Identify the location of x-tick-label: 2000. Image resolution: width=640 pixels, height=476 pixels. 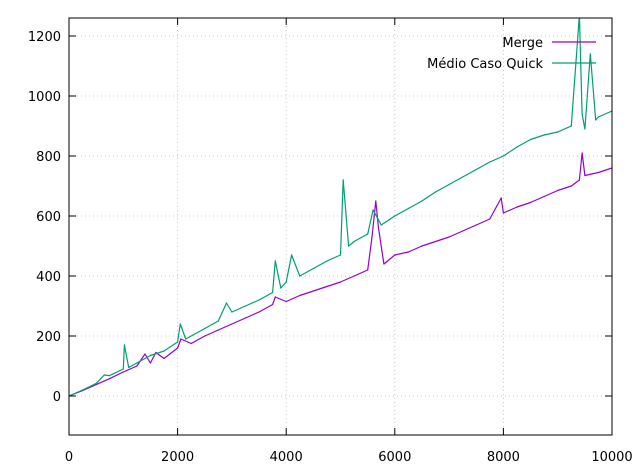
(177, 457).